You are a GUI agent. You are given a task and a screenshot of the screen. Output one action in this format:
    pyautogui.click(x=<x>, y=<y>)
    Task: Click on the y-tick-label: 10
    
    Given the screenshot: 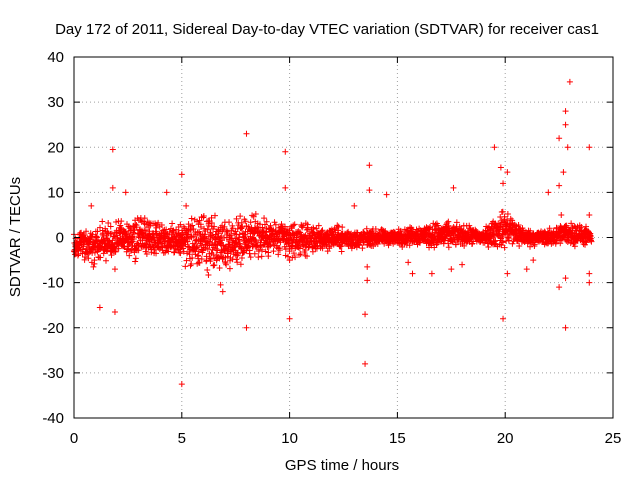 What is the action you would take?
    pyautogui.click(x=55, y=192)
    